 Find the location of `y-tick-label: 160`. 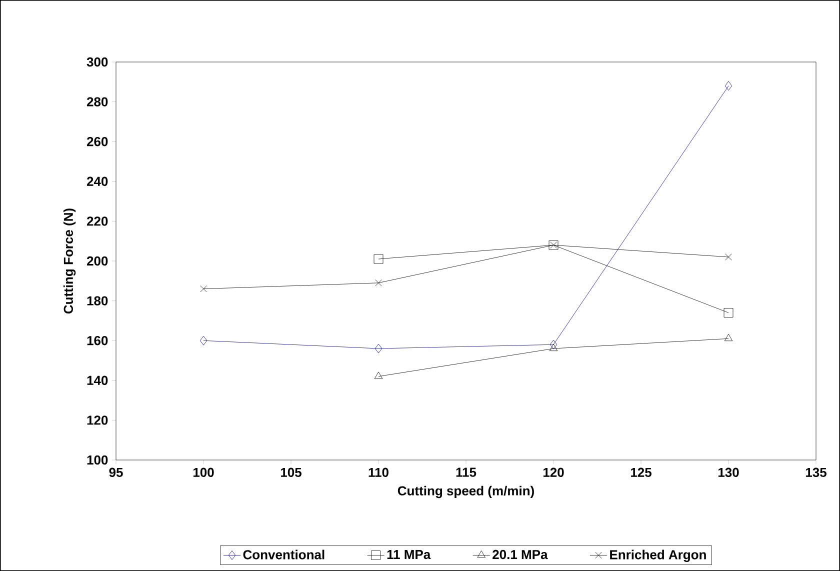

y-tick-label: 160 is located at coordinates (97, 341).